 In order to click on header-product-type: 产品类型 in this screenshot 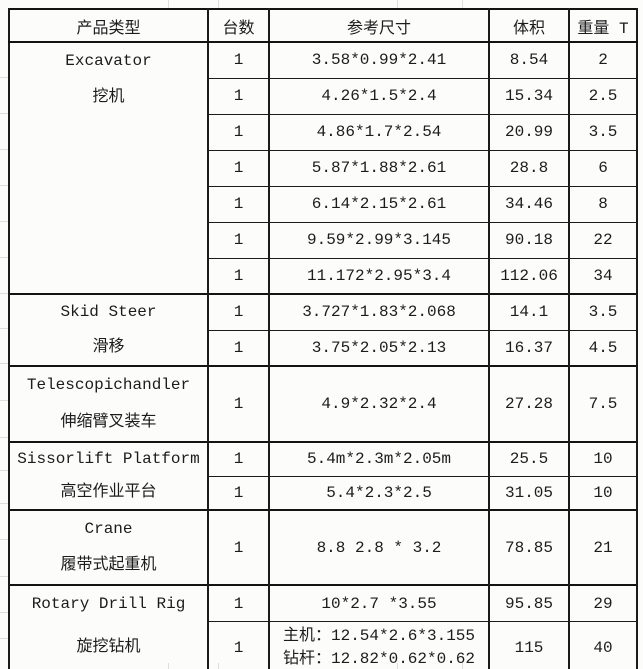, I will do `click(108, 25)`.